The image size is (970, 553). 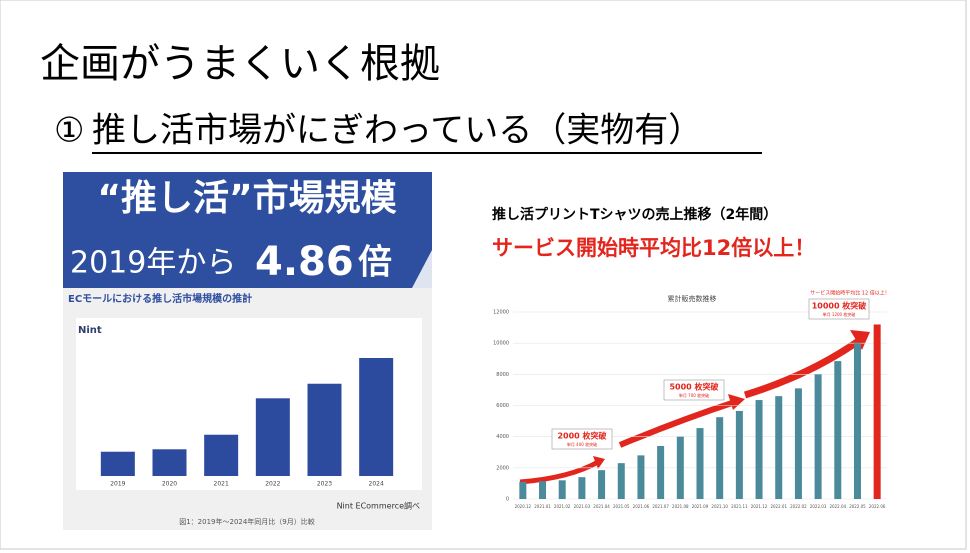 I want to click on banner-corner, so click(x=422, y=269).